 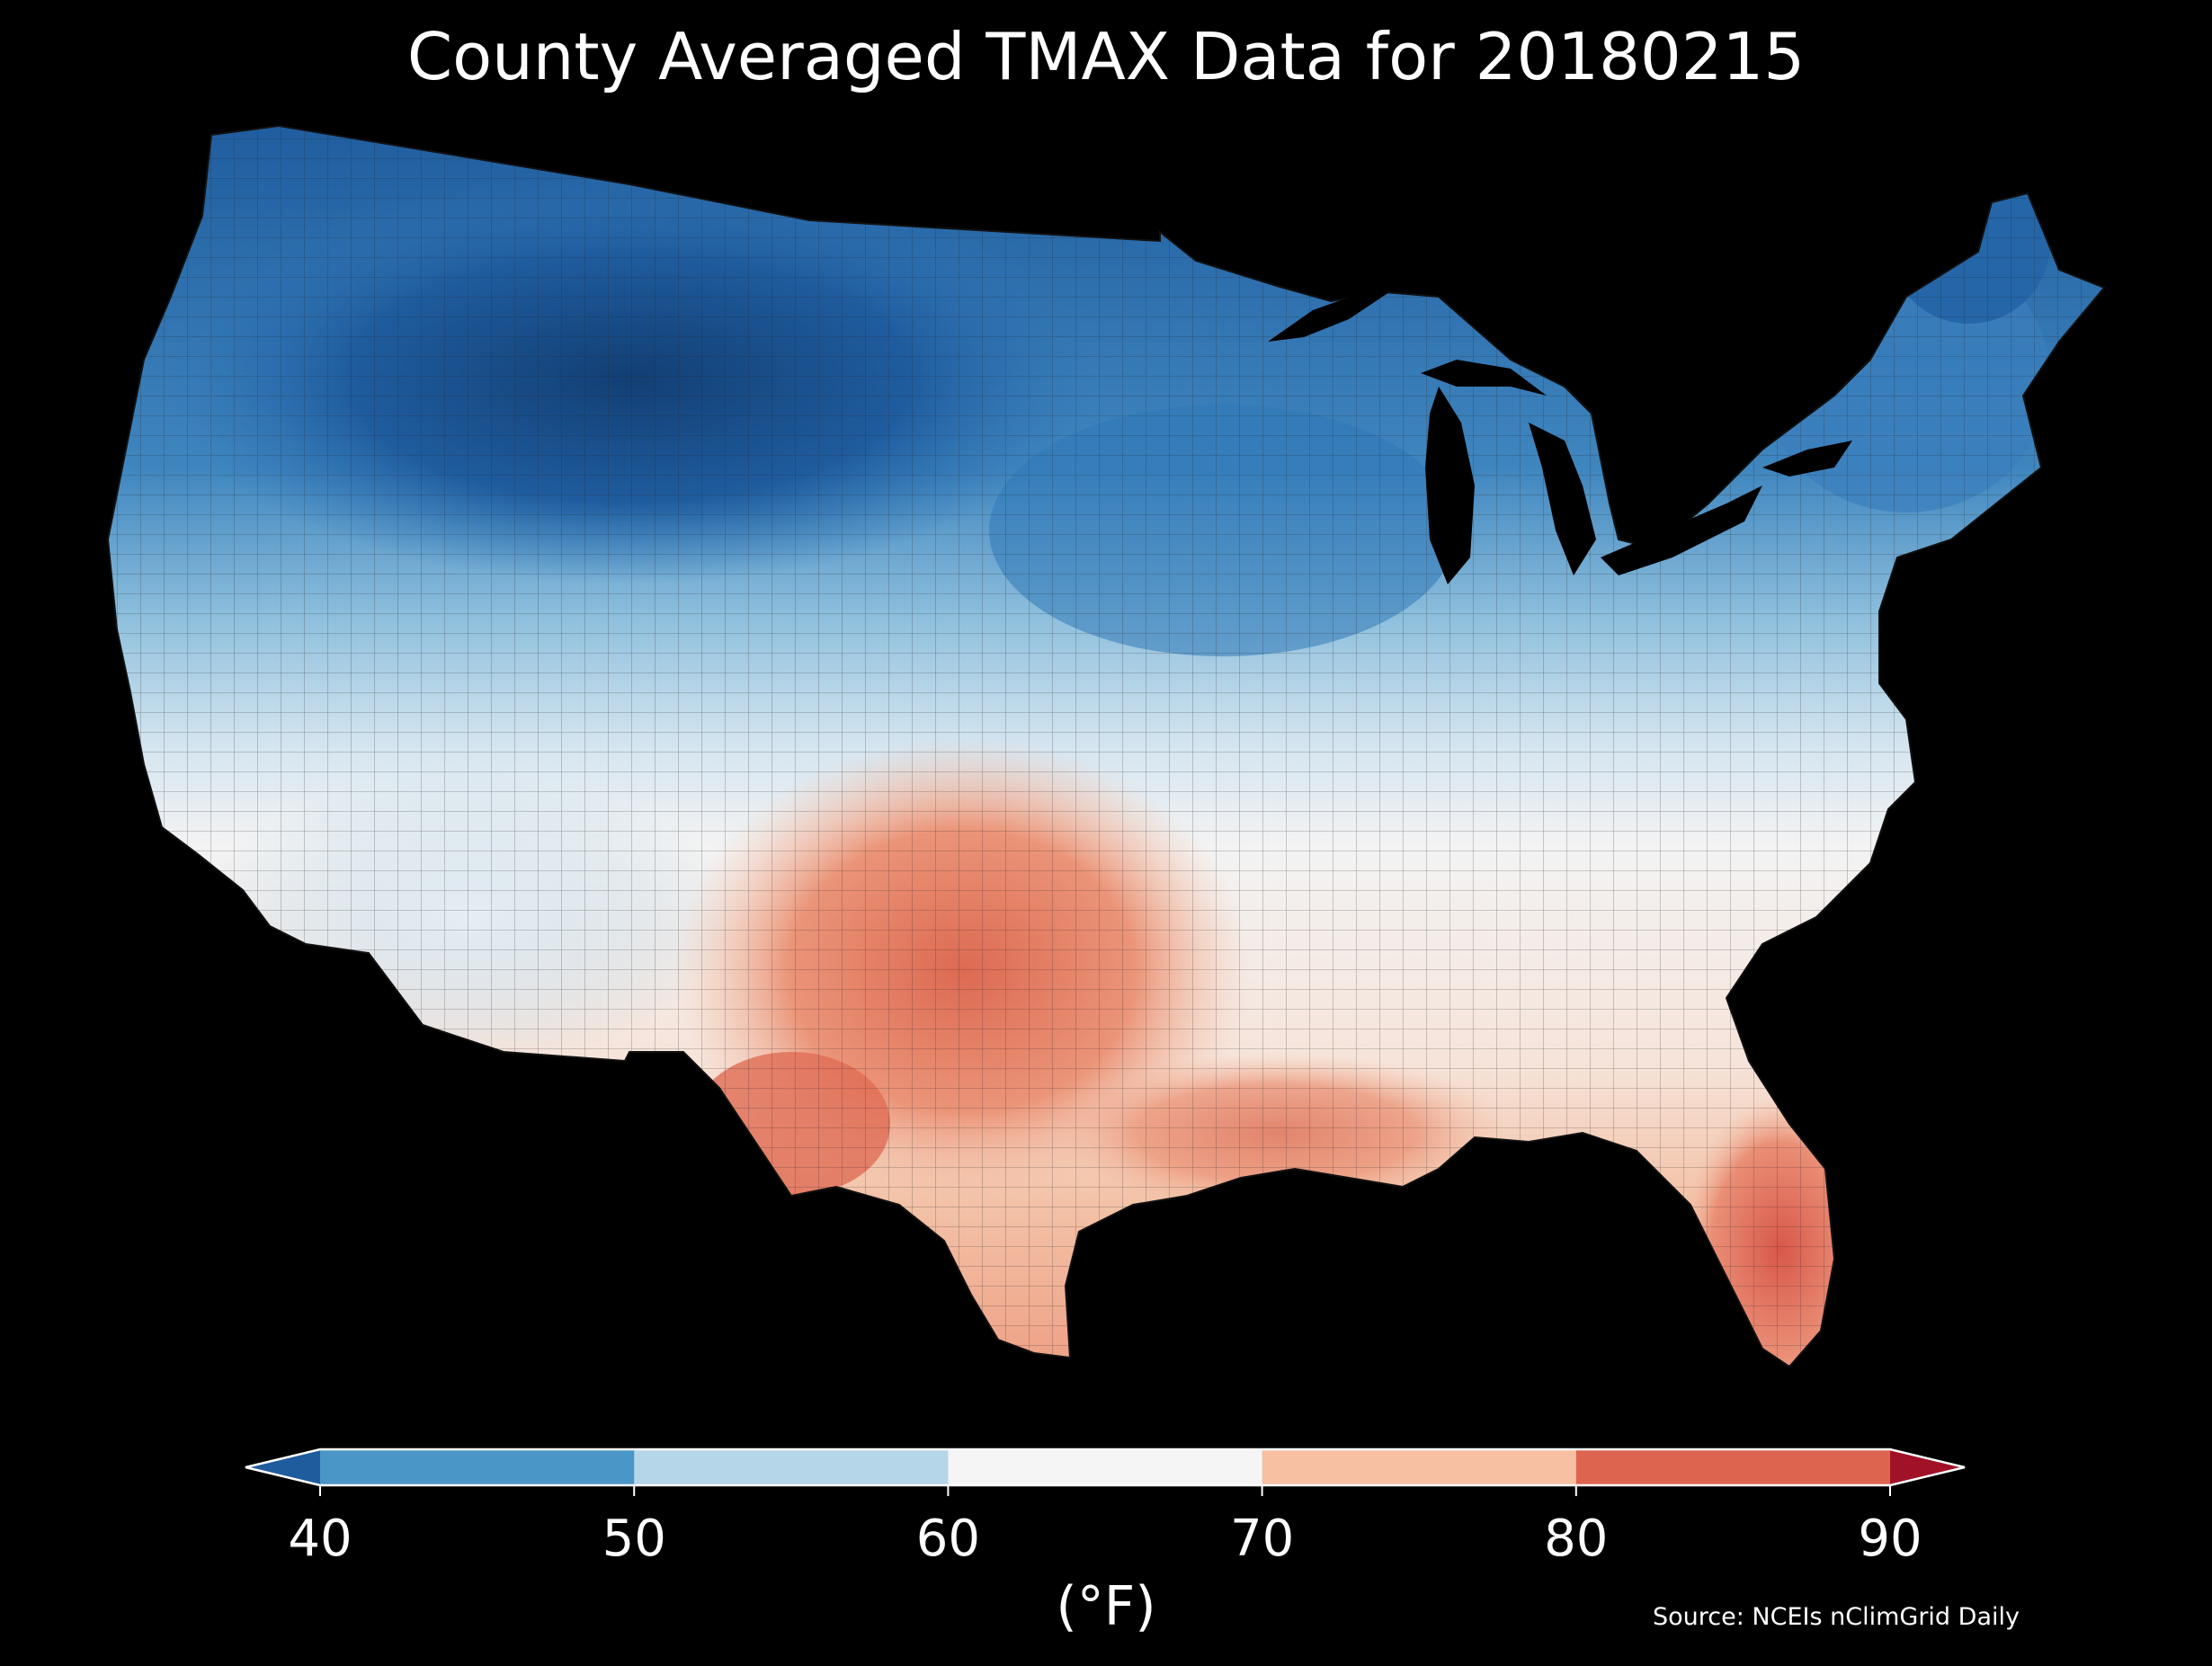 I want to click on colorbar-tick-label: 70, so click(x=1262, y=1539).